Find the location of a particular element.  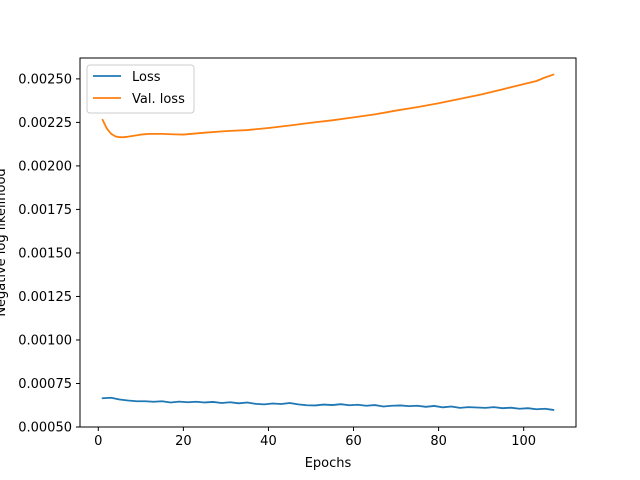

x-tick-label: 20 is located at coordinates (183, 441).